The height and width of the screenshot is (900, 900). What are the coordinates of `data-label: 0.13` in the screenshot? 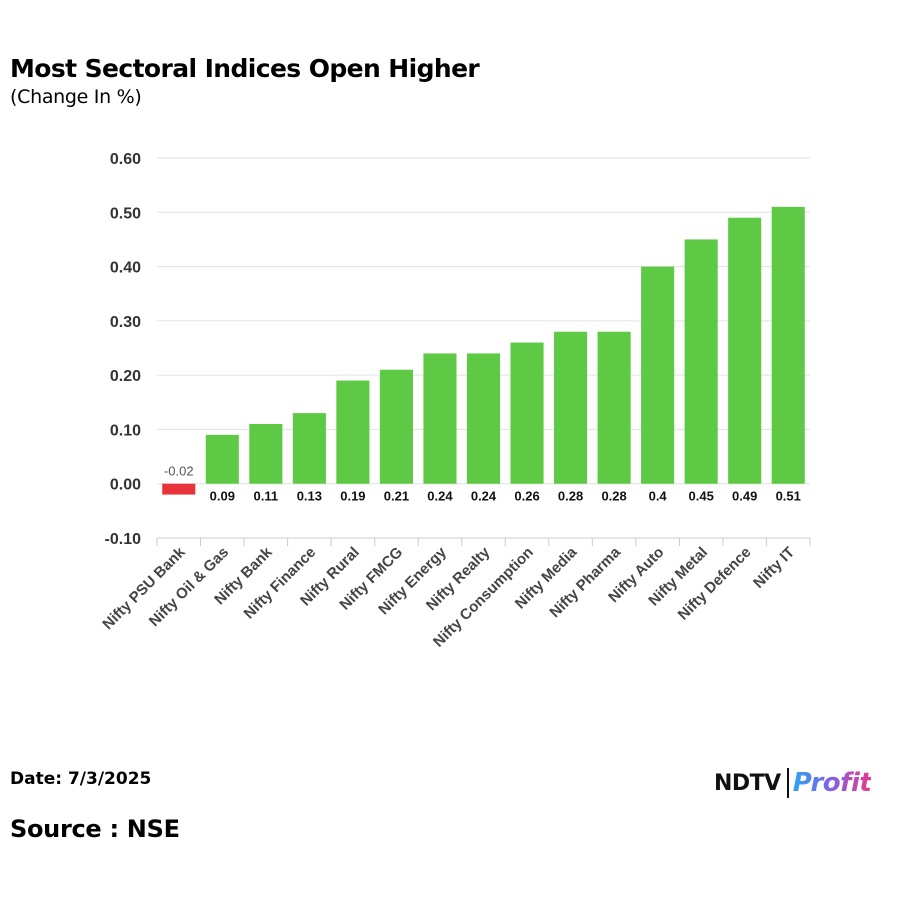 It's located at (309, 496).